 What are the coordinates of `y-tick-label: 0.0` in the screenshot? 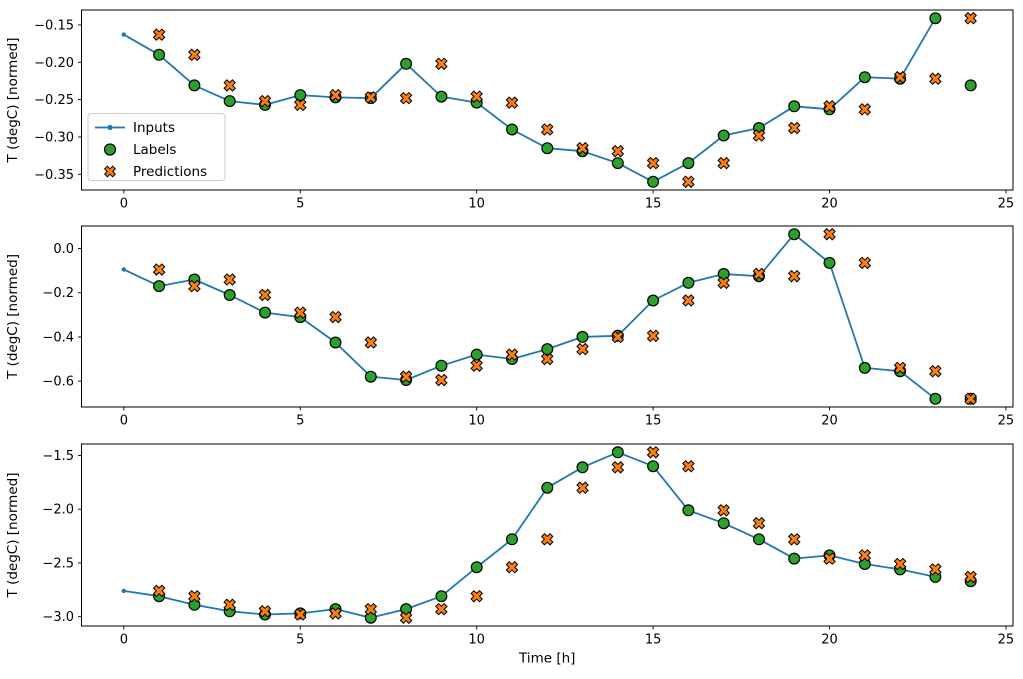 It's located at (63, 249).